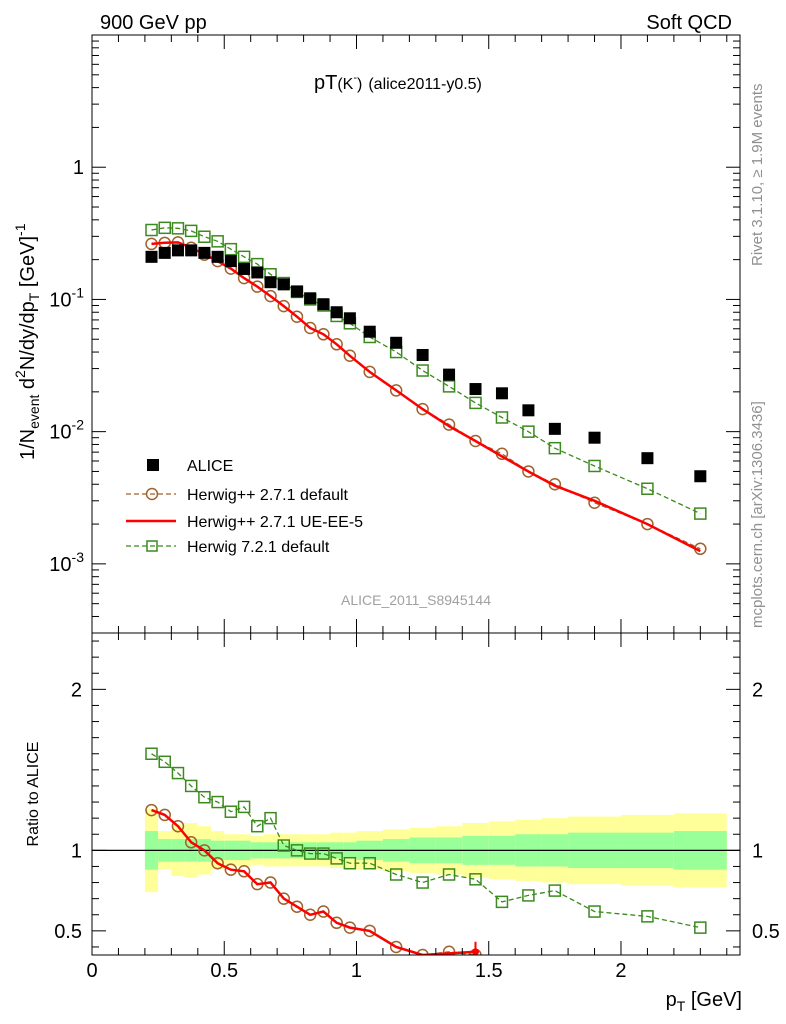  I want to click on main-y-tick-label-exp: -3, so click(78, 557).